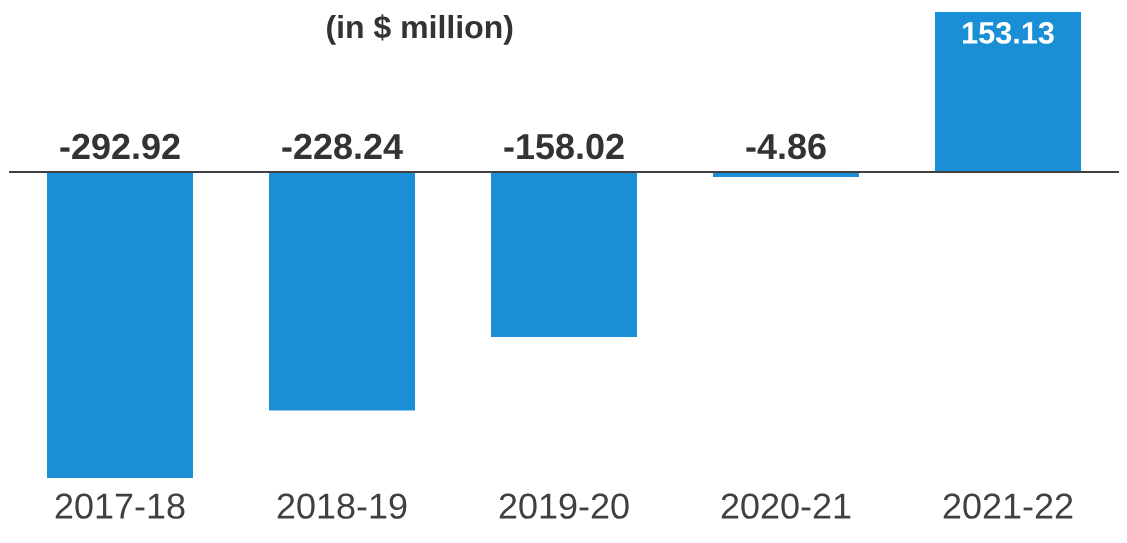 Image resolution: width=1127 pixels, height=543 pixels. Describe the element at coordinates (1008, 33) in the screenshot. I see `data-label: 153.13` at that location.